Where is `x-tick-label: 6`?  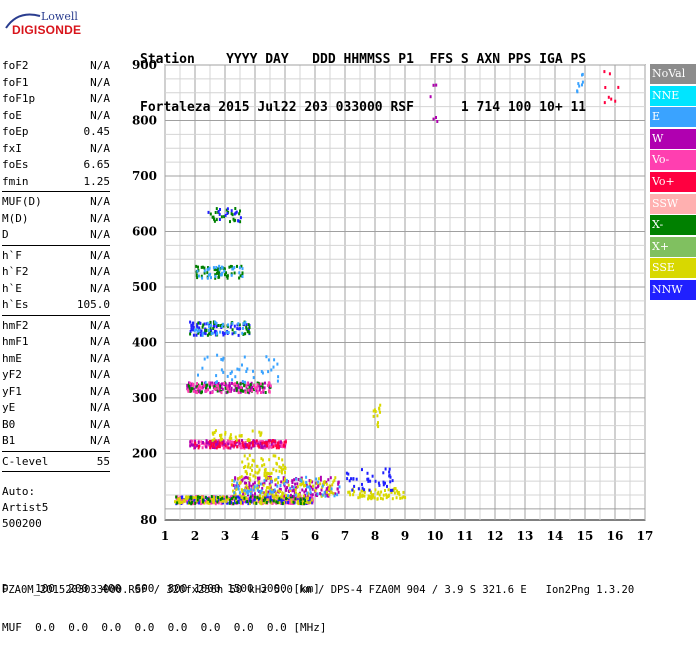
x-tick-label: 6 is located at coordinates (315, 536).